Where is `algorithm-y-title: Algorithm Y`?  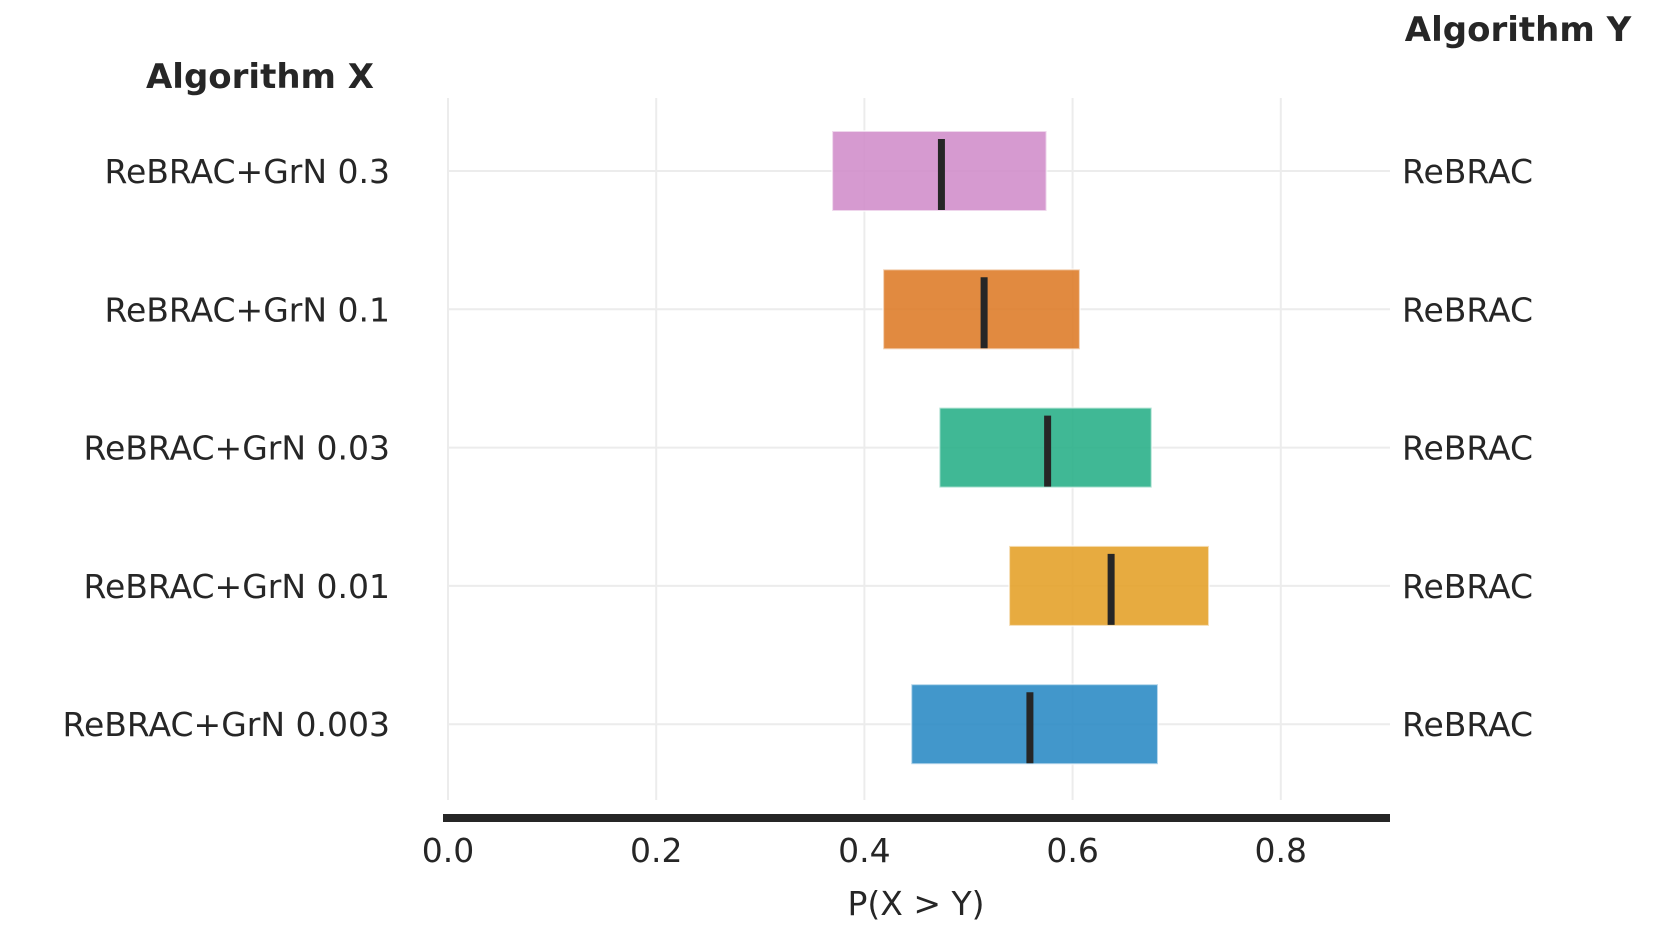
algorithm-y-title: Algorithm Y is located at coordinates (1518, 30).